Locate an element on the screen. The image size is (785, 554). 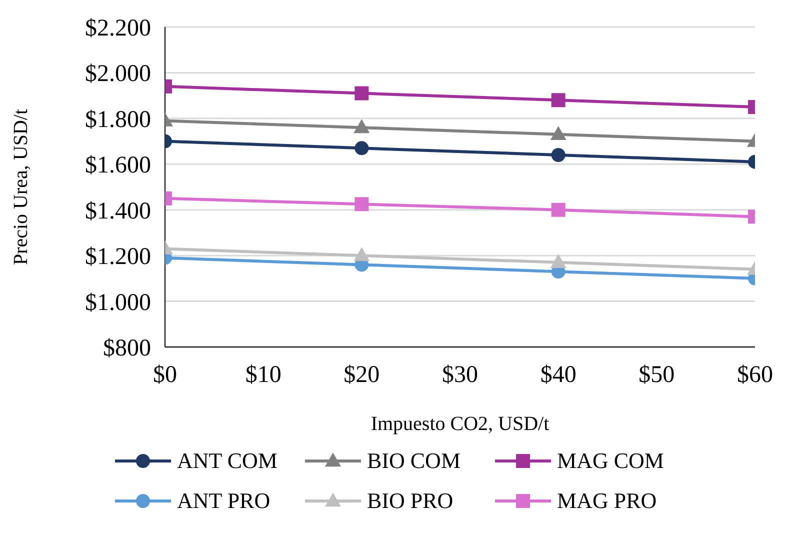
legend-label: BIO PRO is located at coordinates (410, 501).